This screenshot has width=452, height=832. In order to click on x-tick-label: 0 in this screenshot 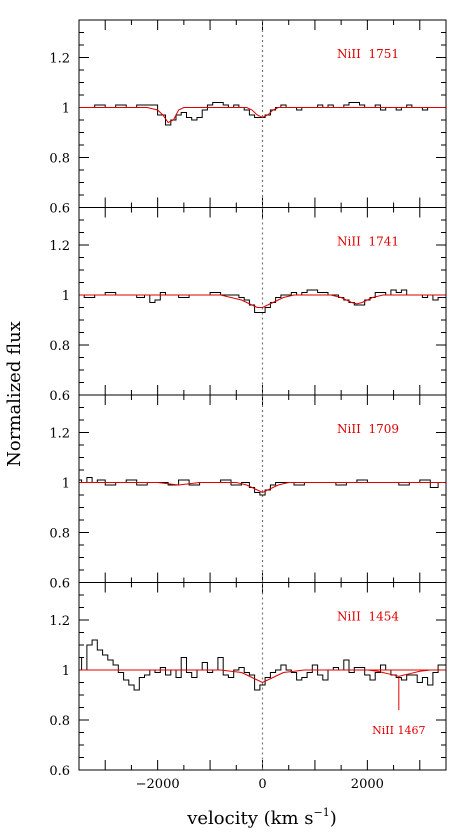, I will do `click(262, 784)`.